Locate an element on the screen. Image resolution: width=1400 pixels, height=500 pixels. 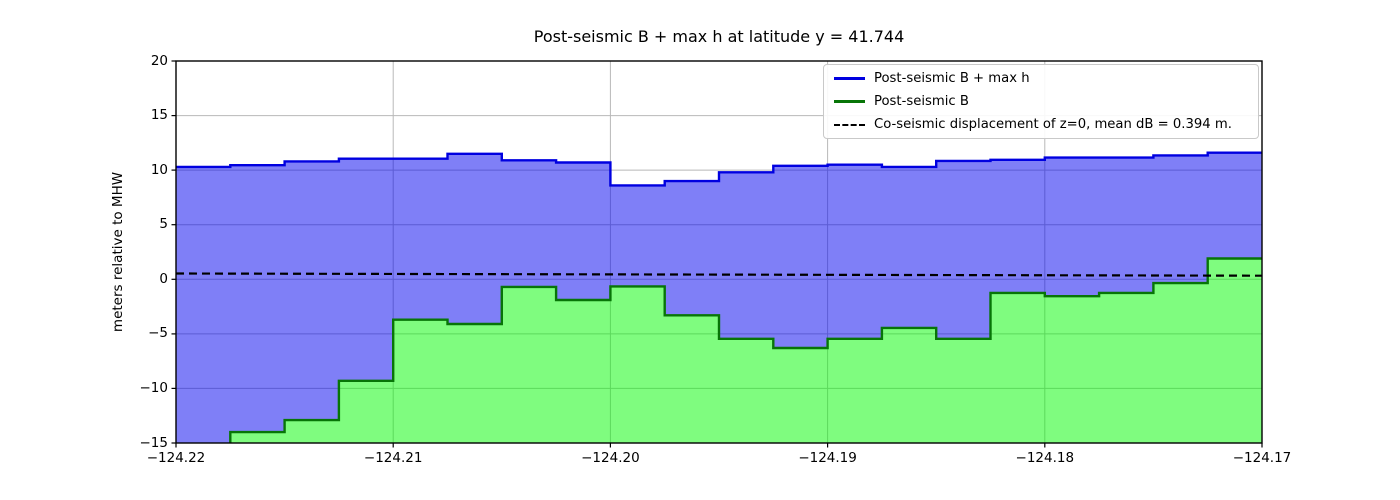
y-axis-label: meters relative to MHW is located at coordinates (118, 252).